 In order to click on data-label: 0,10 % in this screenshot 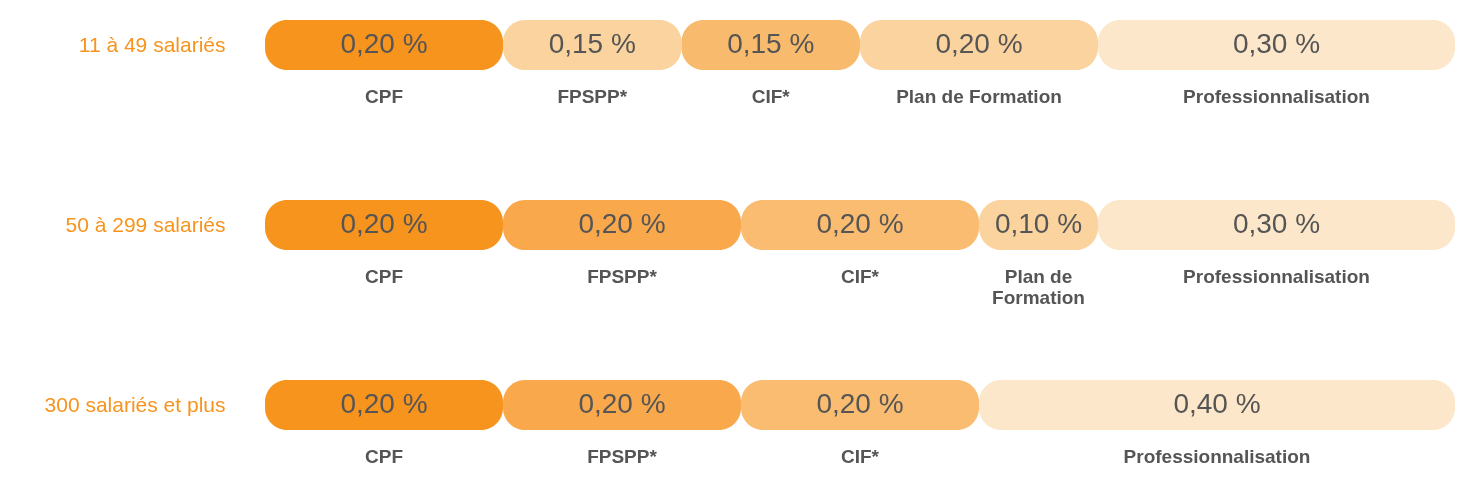, I will do `click(1038, 223)`.